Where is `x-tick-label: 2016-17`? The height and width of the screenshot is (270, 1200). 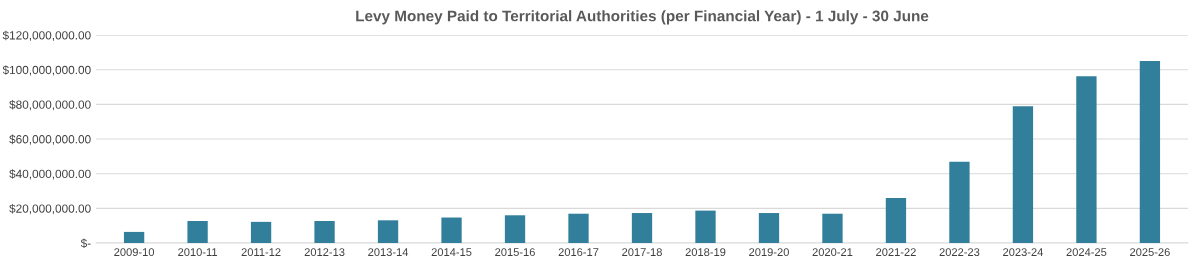 x-tick-label: 2016-17 is located at coordinates (578, 252).